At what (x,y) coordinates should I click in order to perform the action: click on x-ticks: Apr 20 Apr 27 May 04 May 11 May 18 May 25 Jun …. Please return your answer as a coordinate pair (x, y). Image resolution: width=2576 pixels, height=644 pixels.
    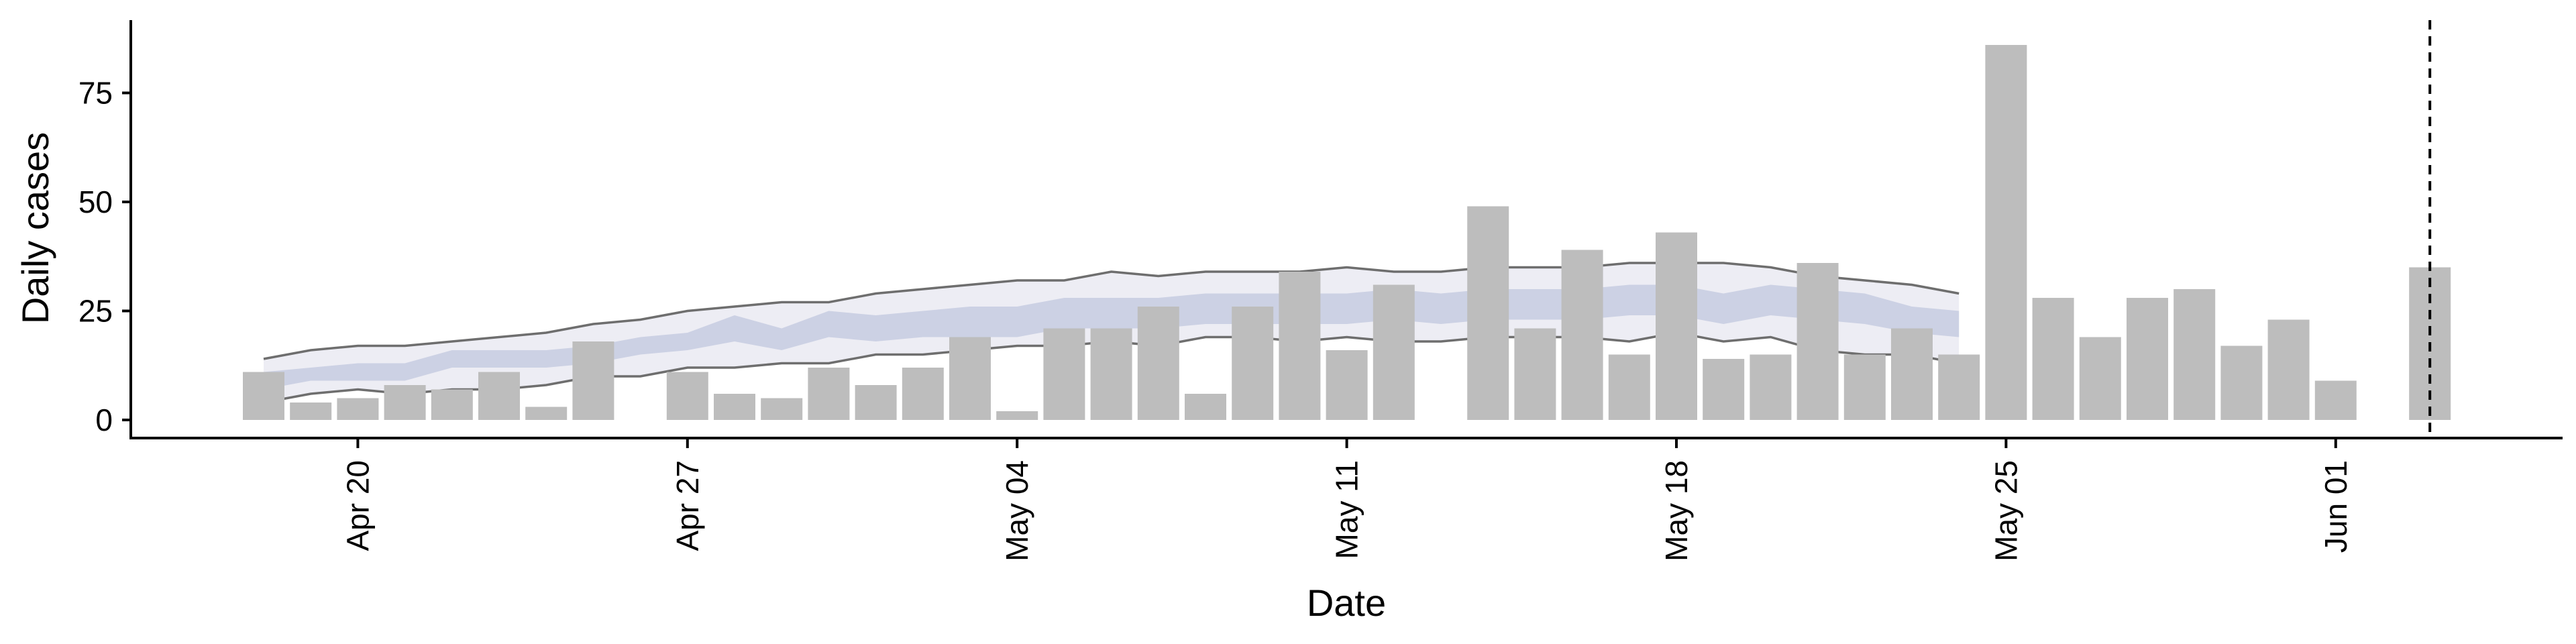
    Looking at the image, I should click on (1346, 499).